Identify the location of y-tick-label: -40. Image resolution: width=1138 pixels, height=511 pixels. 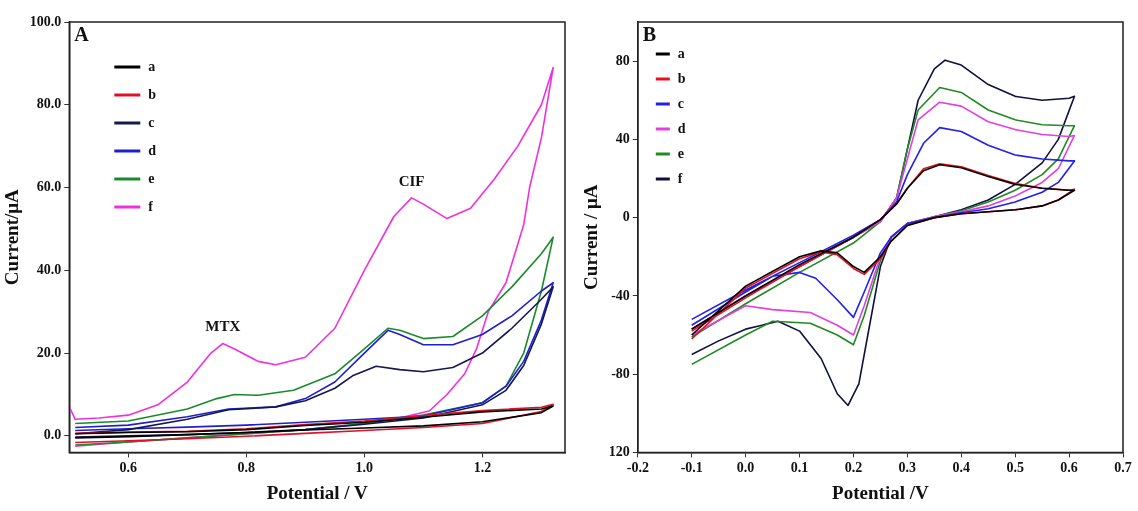
(620, 295).